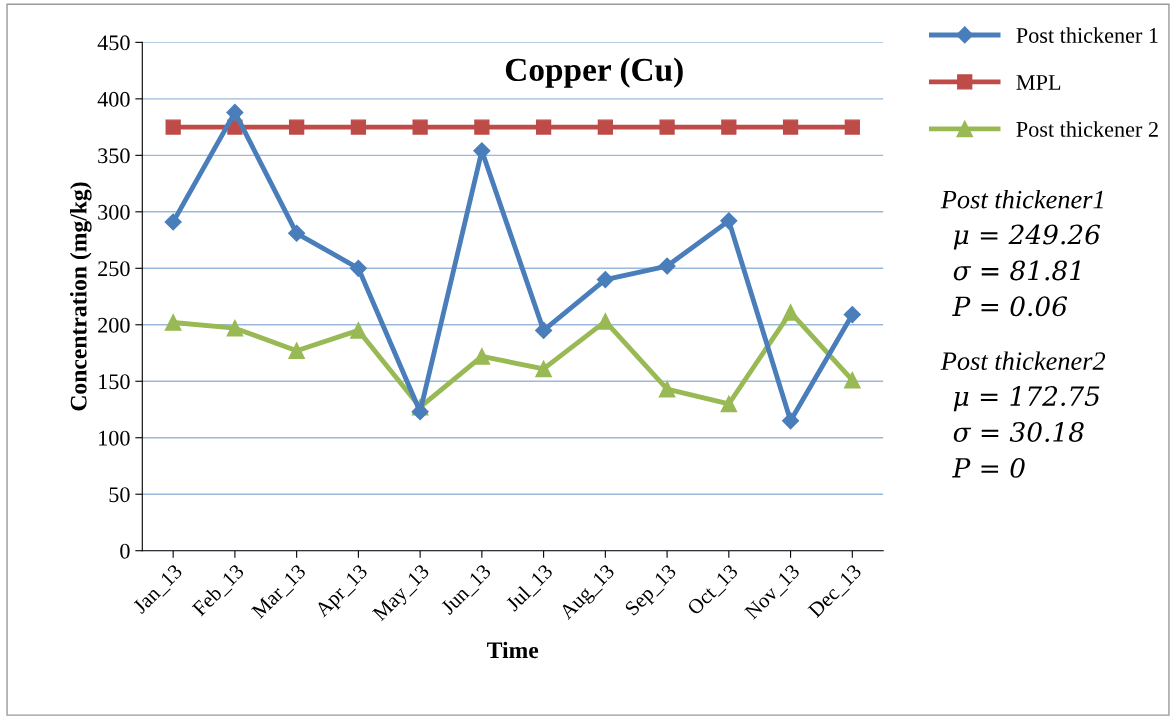 The height and width of the screenshot is (718, 1176). I want to click on y-tick-label: 100, so click(114, 438).